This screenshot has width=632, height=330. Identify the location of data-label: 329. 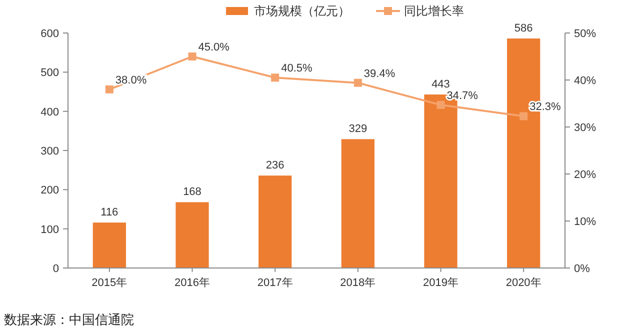
(358, 129).